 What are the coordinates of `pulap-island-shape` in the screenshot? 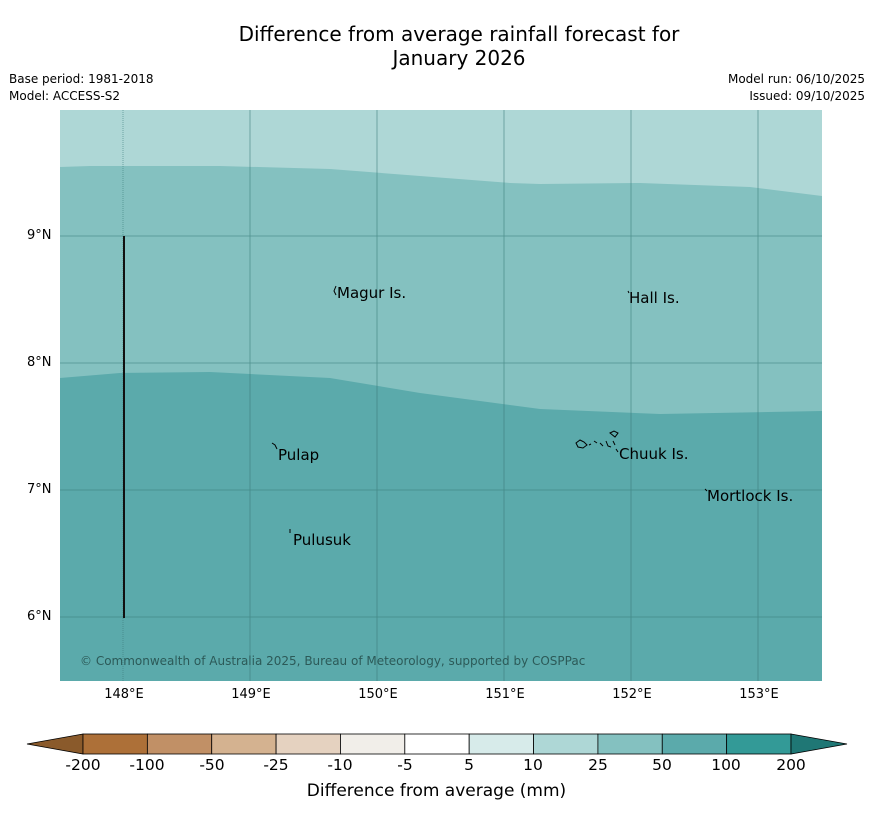 It's located at (274, 446).